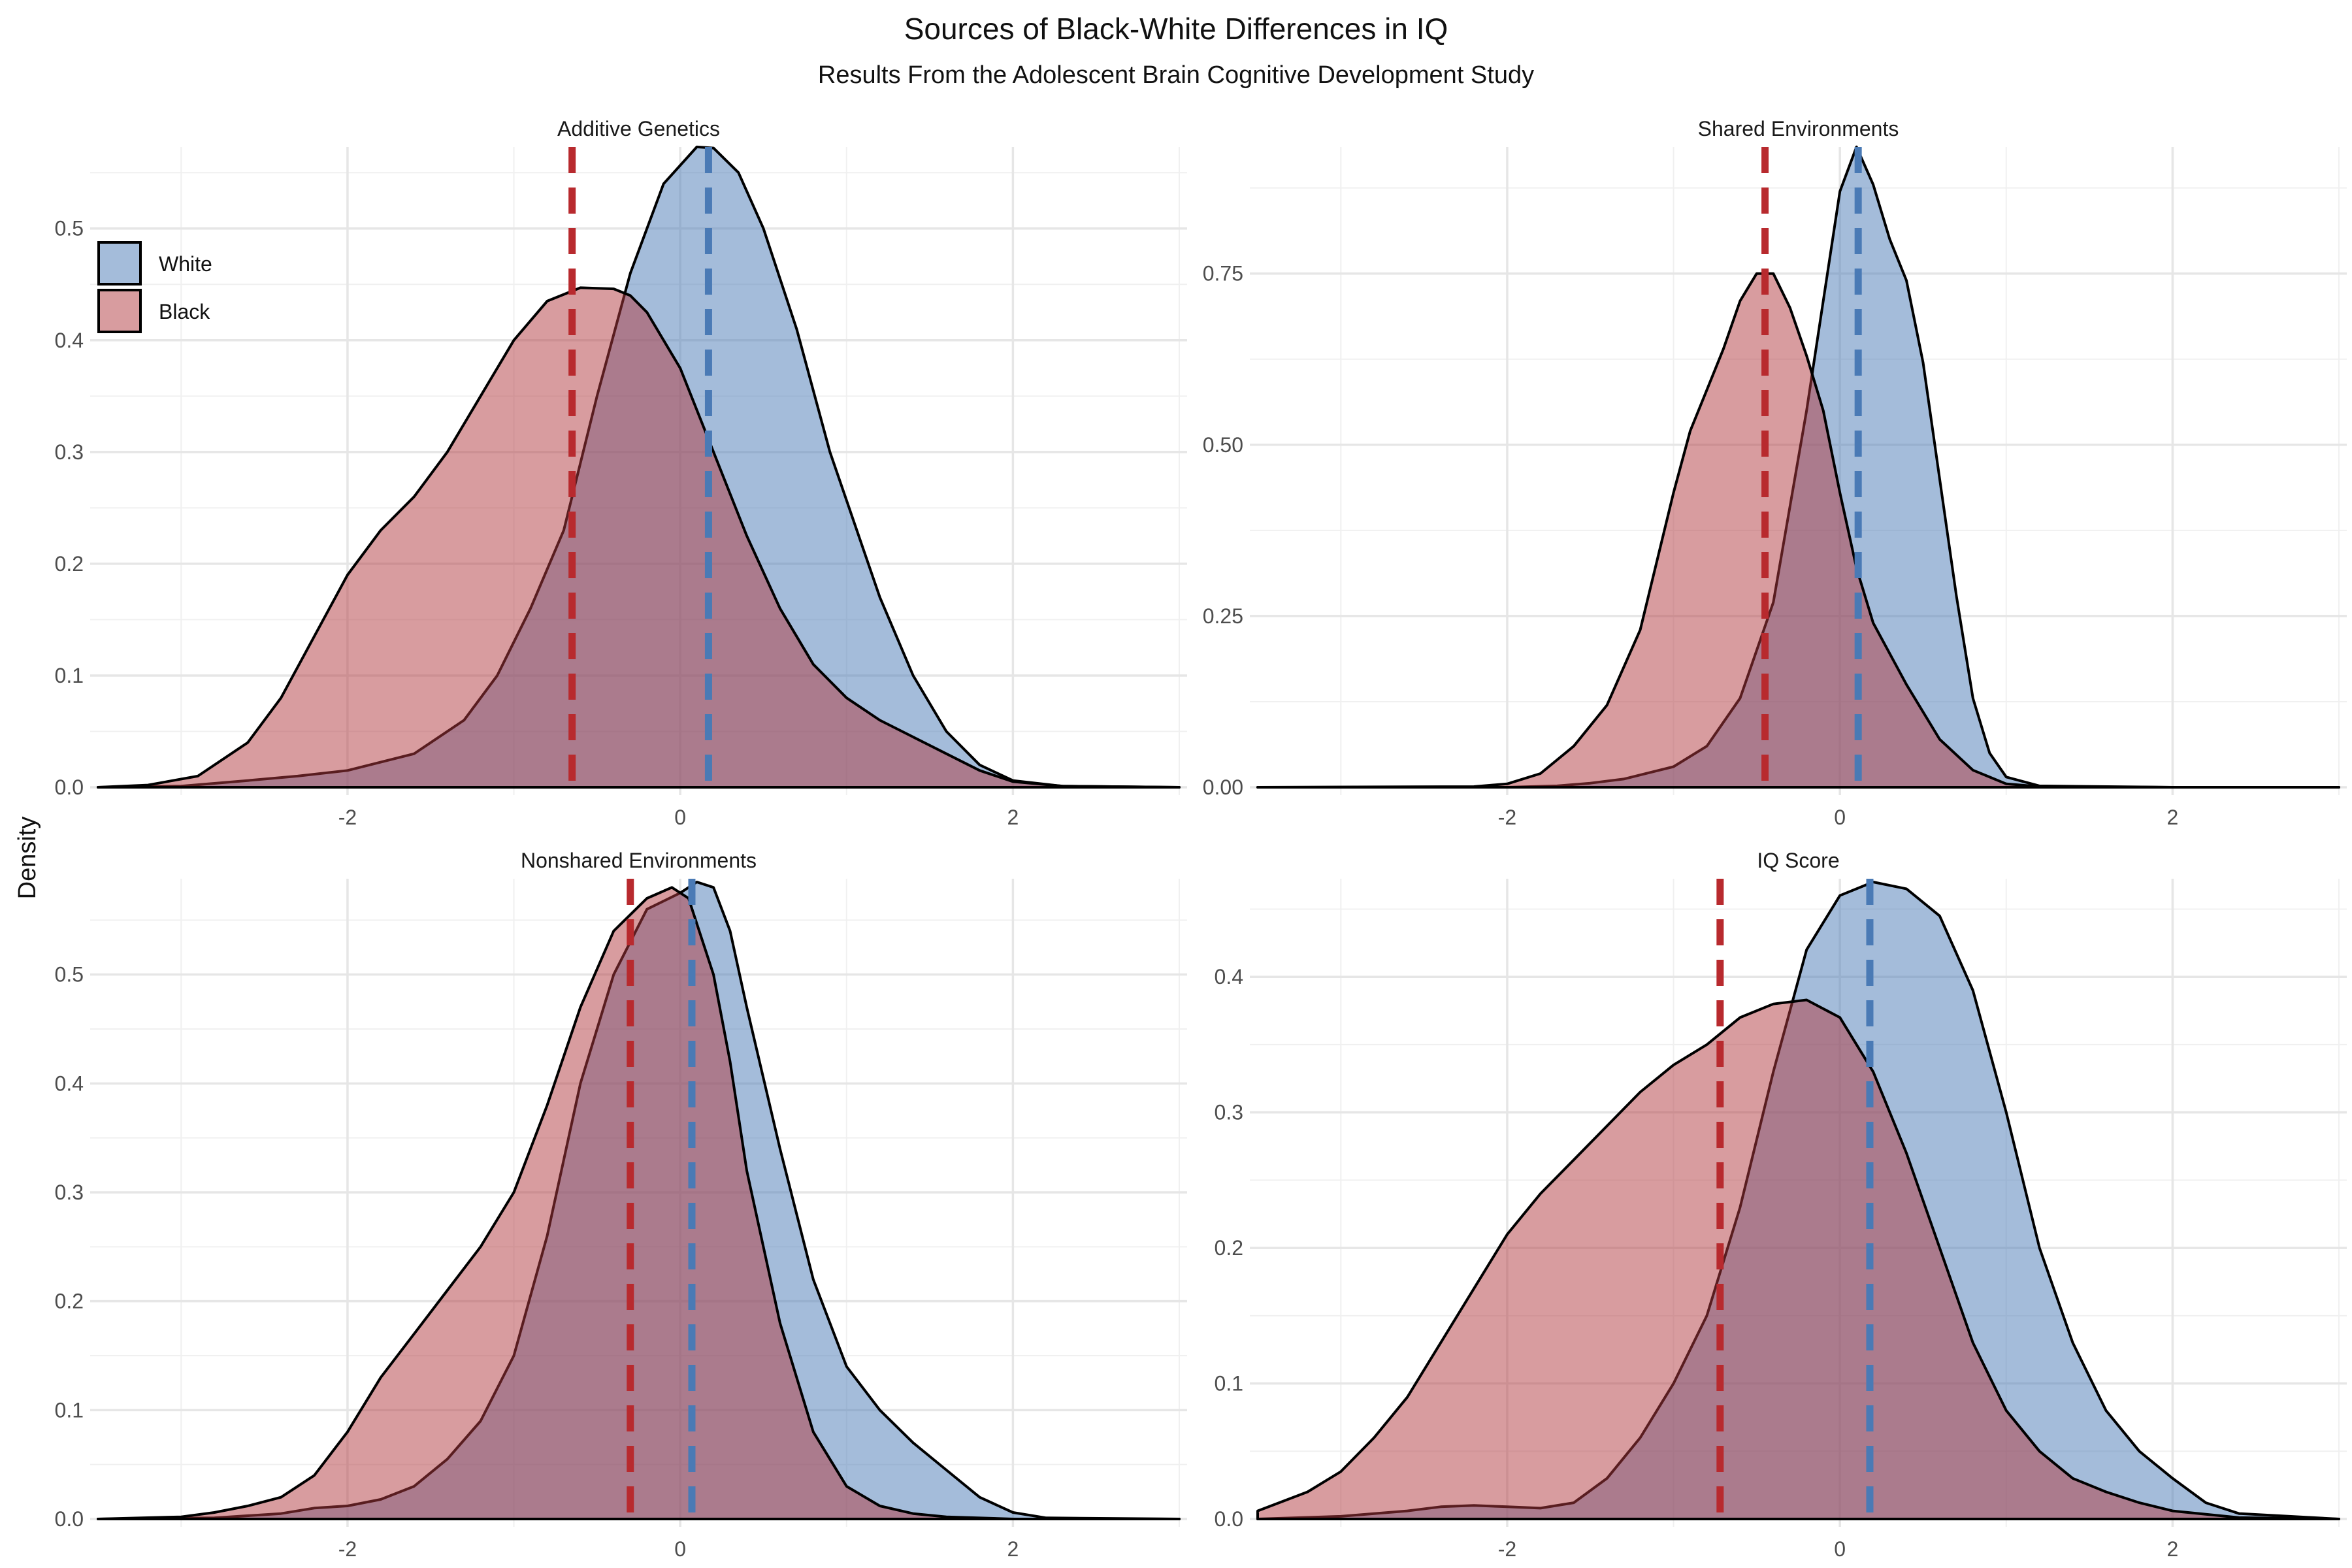 The height and width of the screenshot is (1568, 2352). Describe the element at coordinates (154, 287) in the screenshot. I see `legend: White Black` at that location.